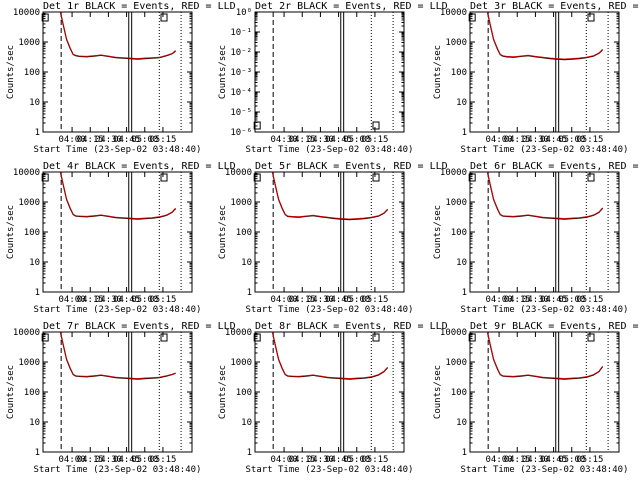 The height and width of the screenshot is (480, 640). I want to click on y-tick-label: 10⁻⁵, so click(241, 113).